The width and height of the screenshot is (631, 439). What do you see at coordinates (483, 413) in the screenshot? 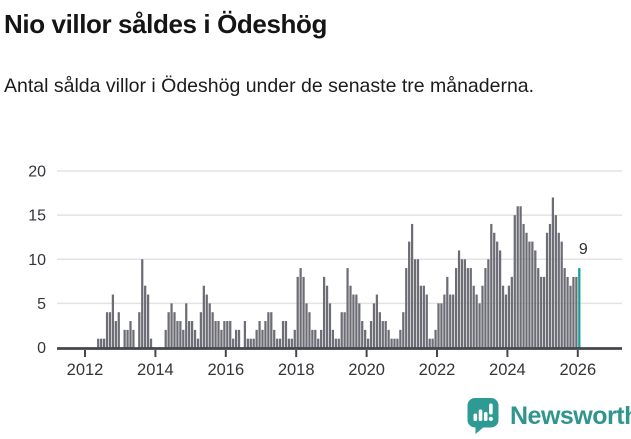
I see `logo-bubble` at bounding box center [483, 413].